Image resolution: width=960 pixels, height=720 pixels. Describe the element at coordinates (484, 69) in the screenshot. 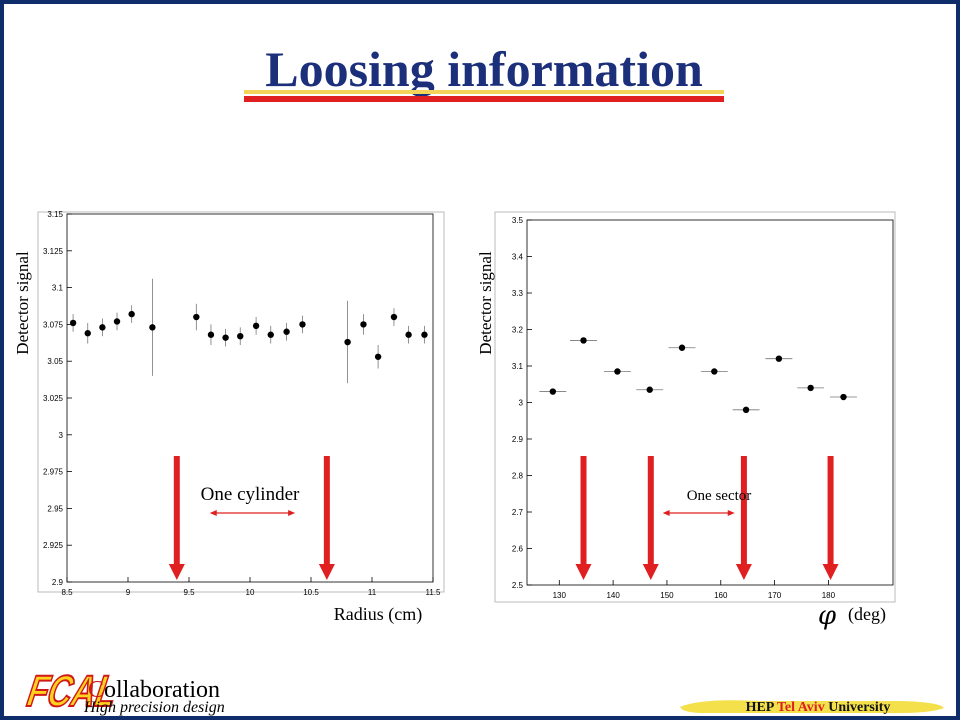

I see `slide-title: Loosing information` at that location.